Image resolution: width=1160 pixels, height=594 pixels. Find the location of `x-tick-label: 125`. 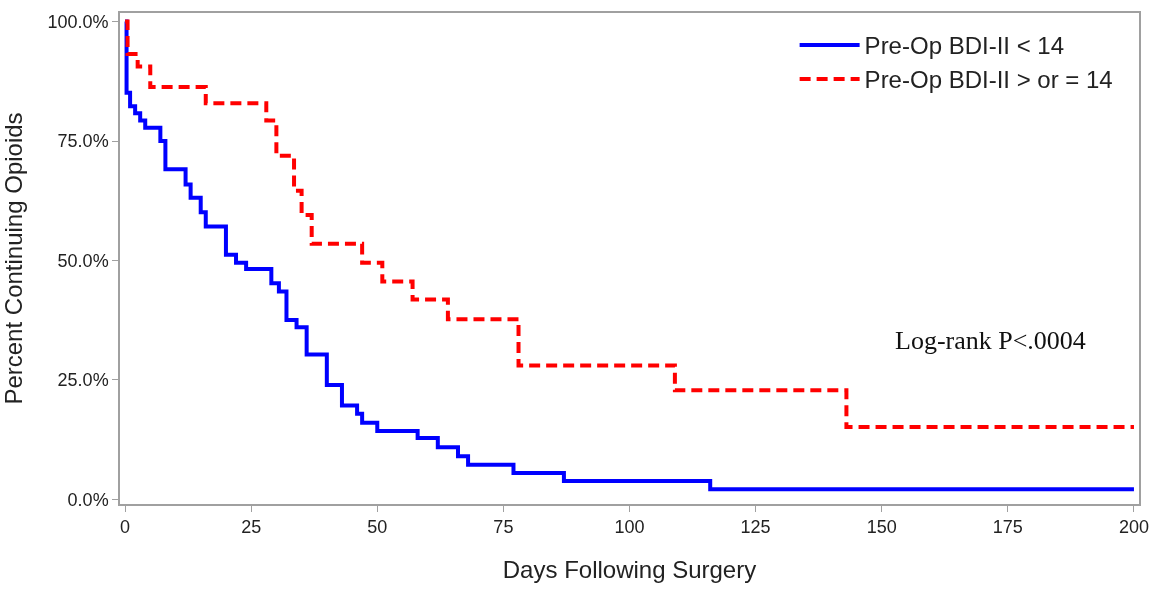

x-tick-label: 125 is located at coordinates (755, 527).